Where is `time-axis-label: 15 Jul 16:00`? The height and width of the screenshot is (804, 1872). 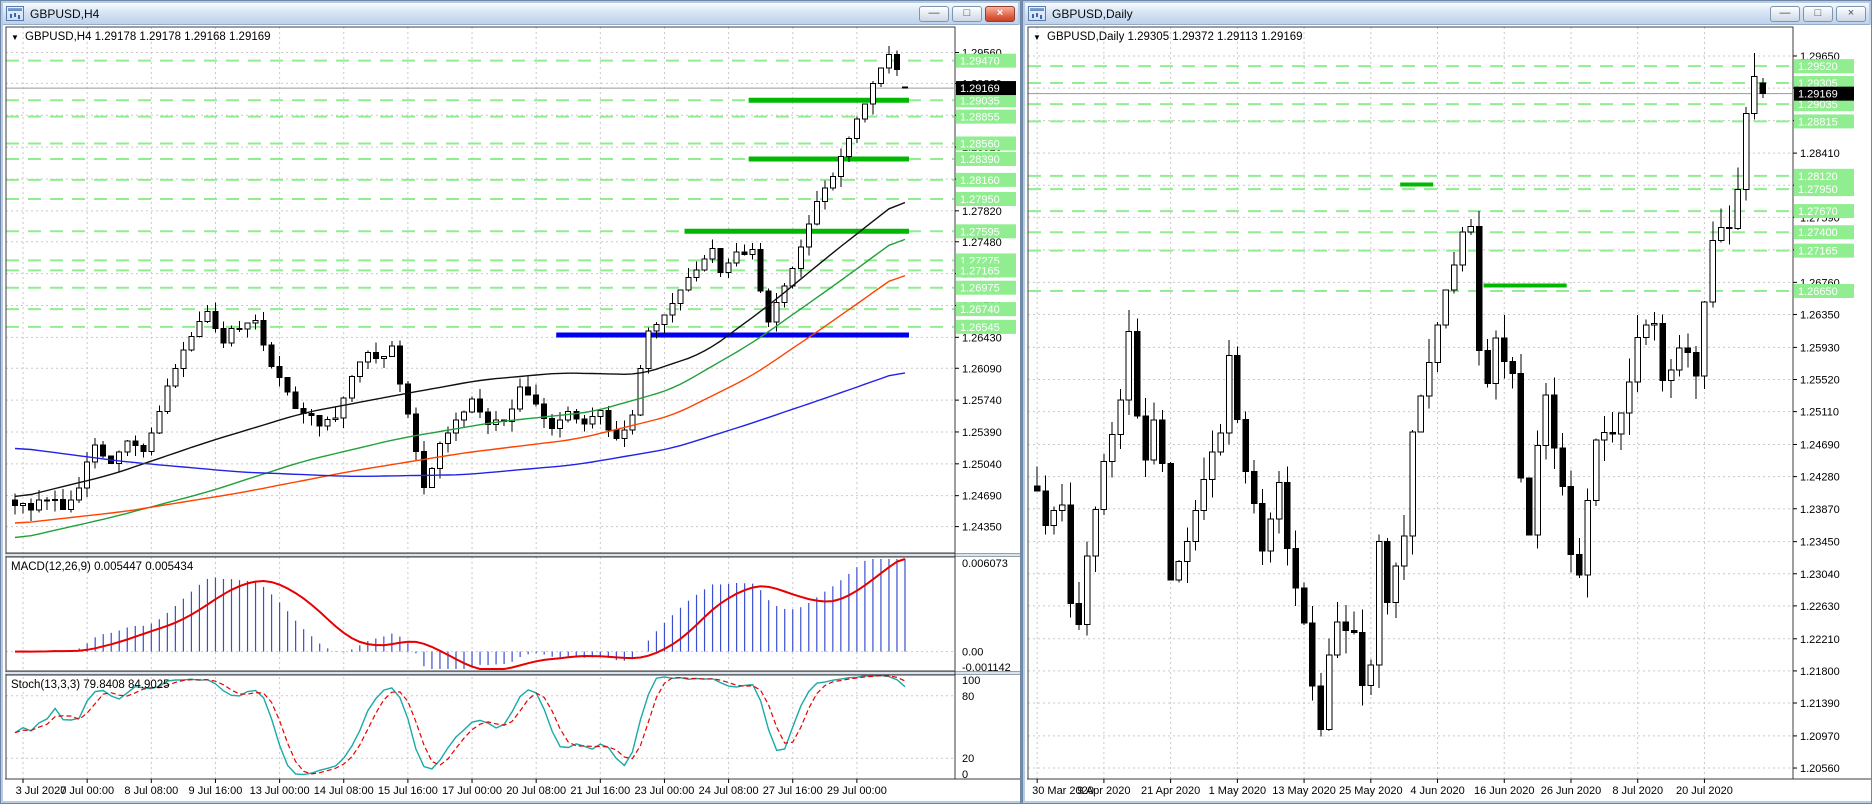
time-axis-label: 15 Jul 16:00 is located at coordinates (408, 791).